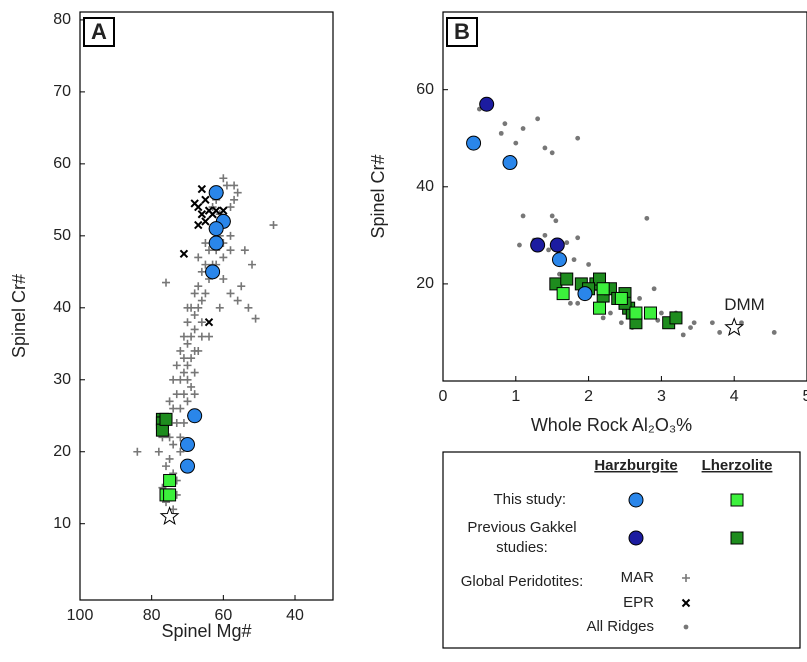 This screenshot has width=807, height=662. I want to click on y-tick-label: 20, so click(62, 451).